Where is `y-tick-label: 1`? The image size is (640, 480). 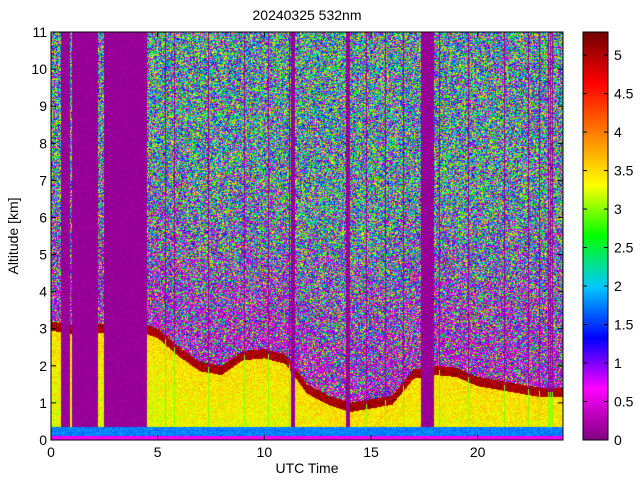 y-tick-label: 1 is located at coordinates (43, 403).